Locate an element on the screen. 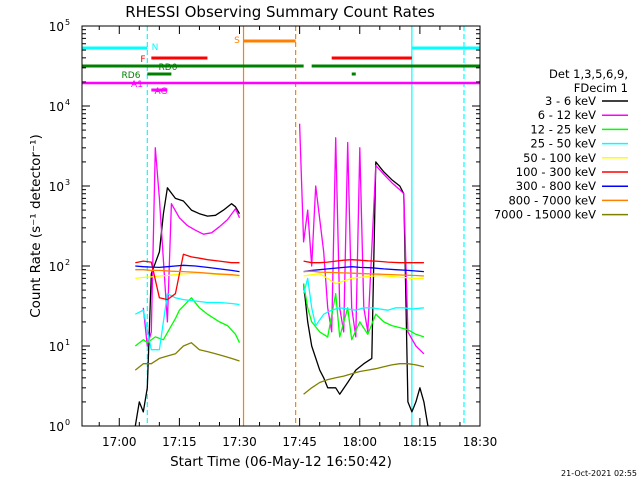 The width and height of the screenshot is (640, 480). legend-label-2: 12 - 25 keV is located at coordinates (563, 129).